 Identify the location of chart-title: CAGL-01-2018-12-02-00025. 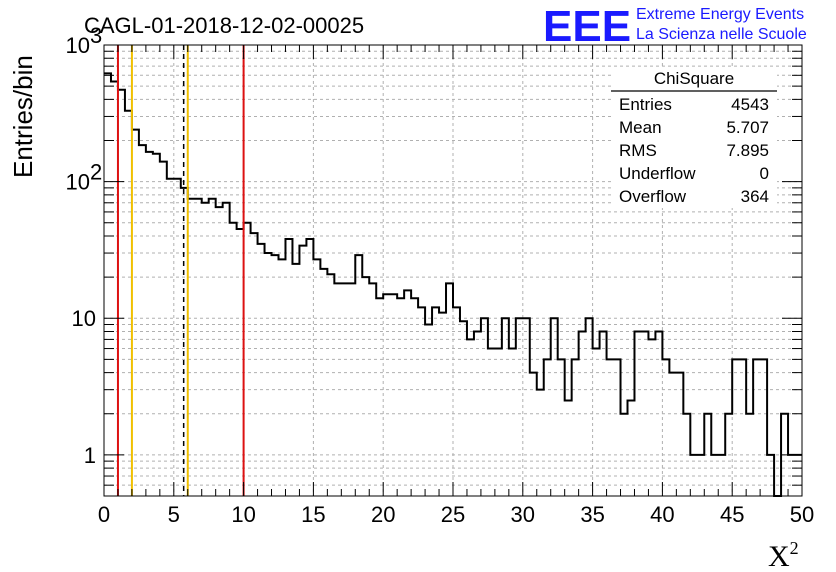
(224, 25).